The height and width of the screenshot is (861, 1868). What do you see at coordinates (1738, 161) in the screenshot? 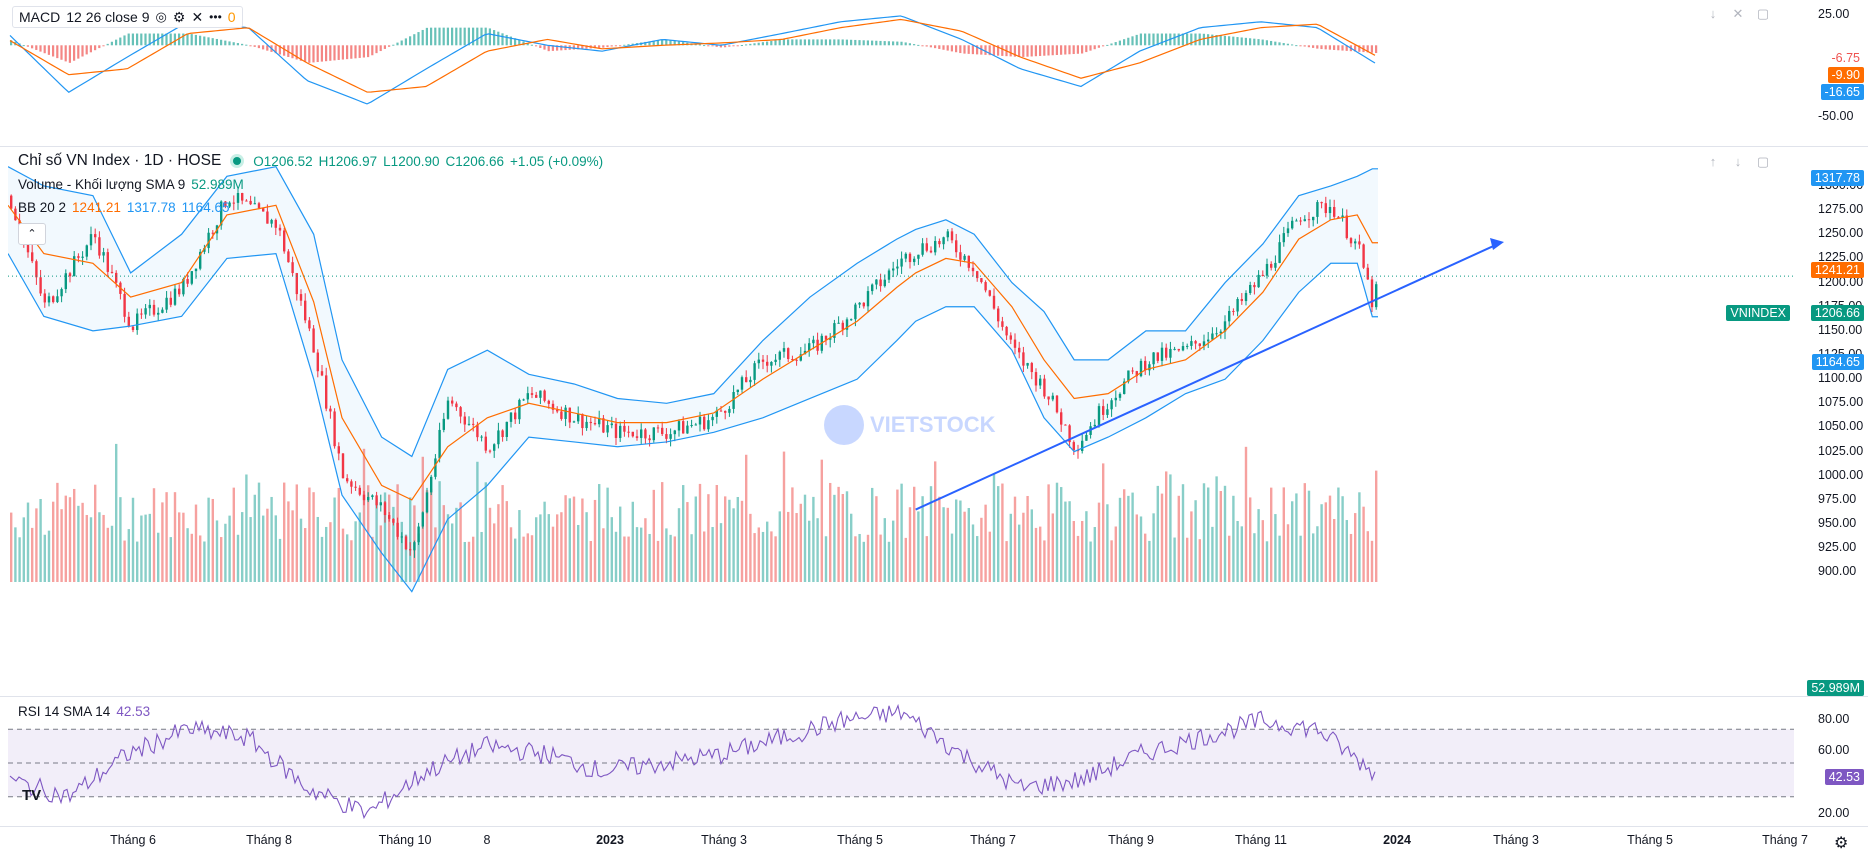
I see `main-move-down-icon: ↓` at bounding box center [1738, 161].